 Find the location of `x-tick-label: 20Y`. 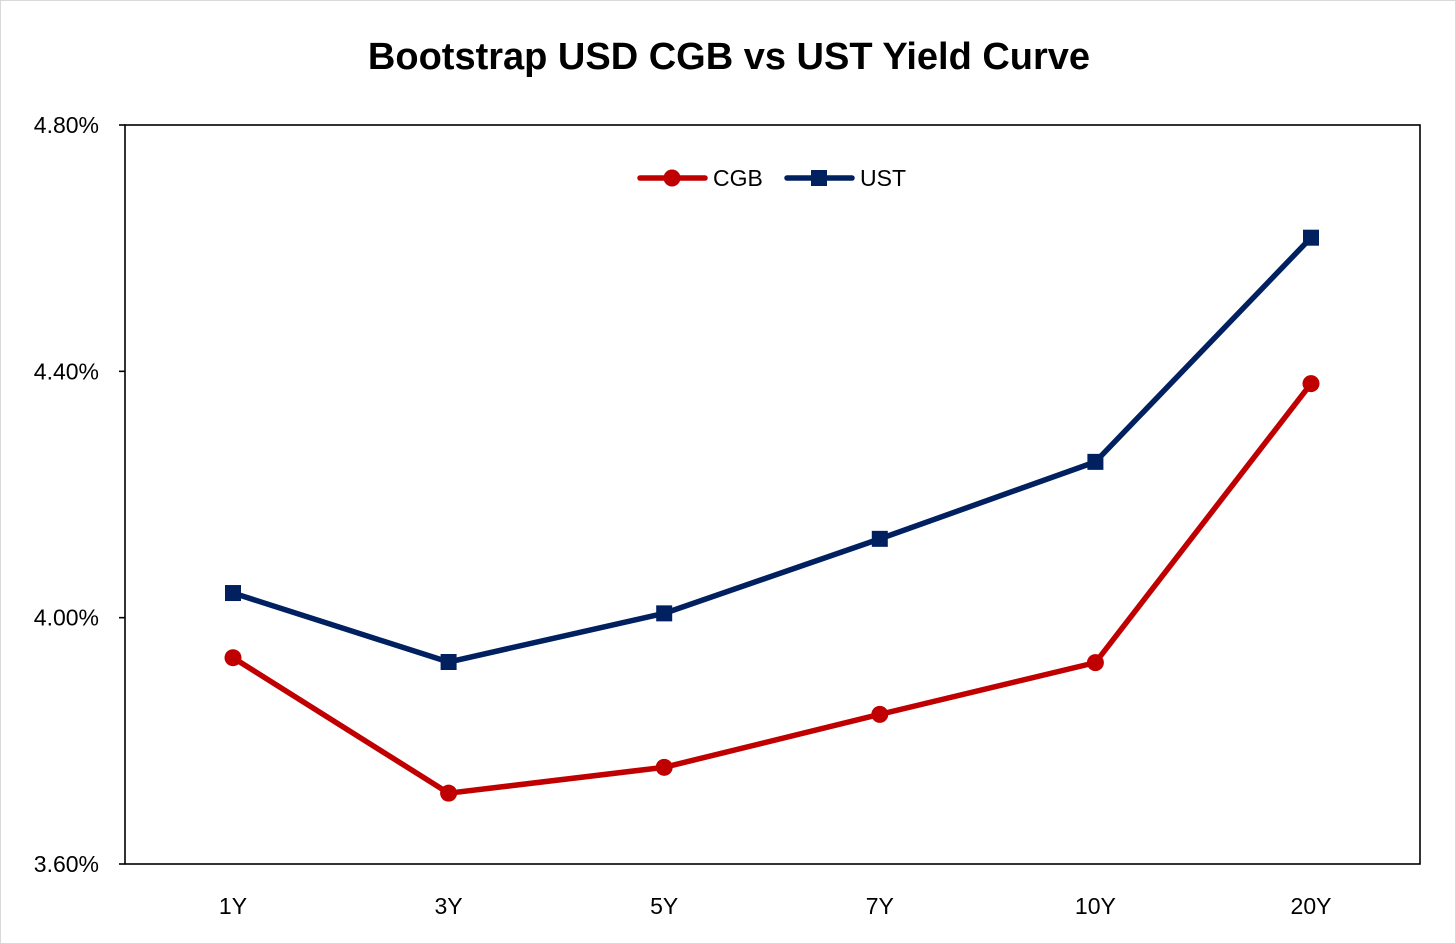

x-tick-label: 20Y is located at coordinates (1311, 906).